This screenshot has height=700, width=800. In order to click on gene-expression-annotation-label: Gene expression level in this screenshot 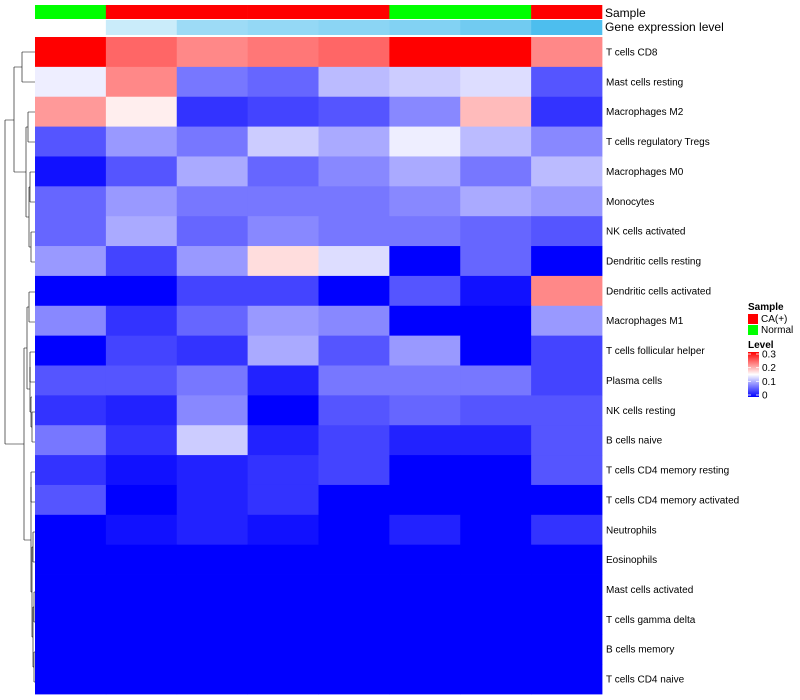, I will do `click(664, 27)`.